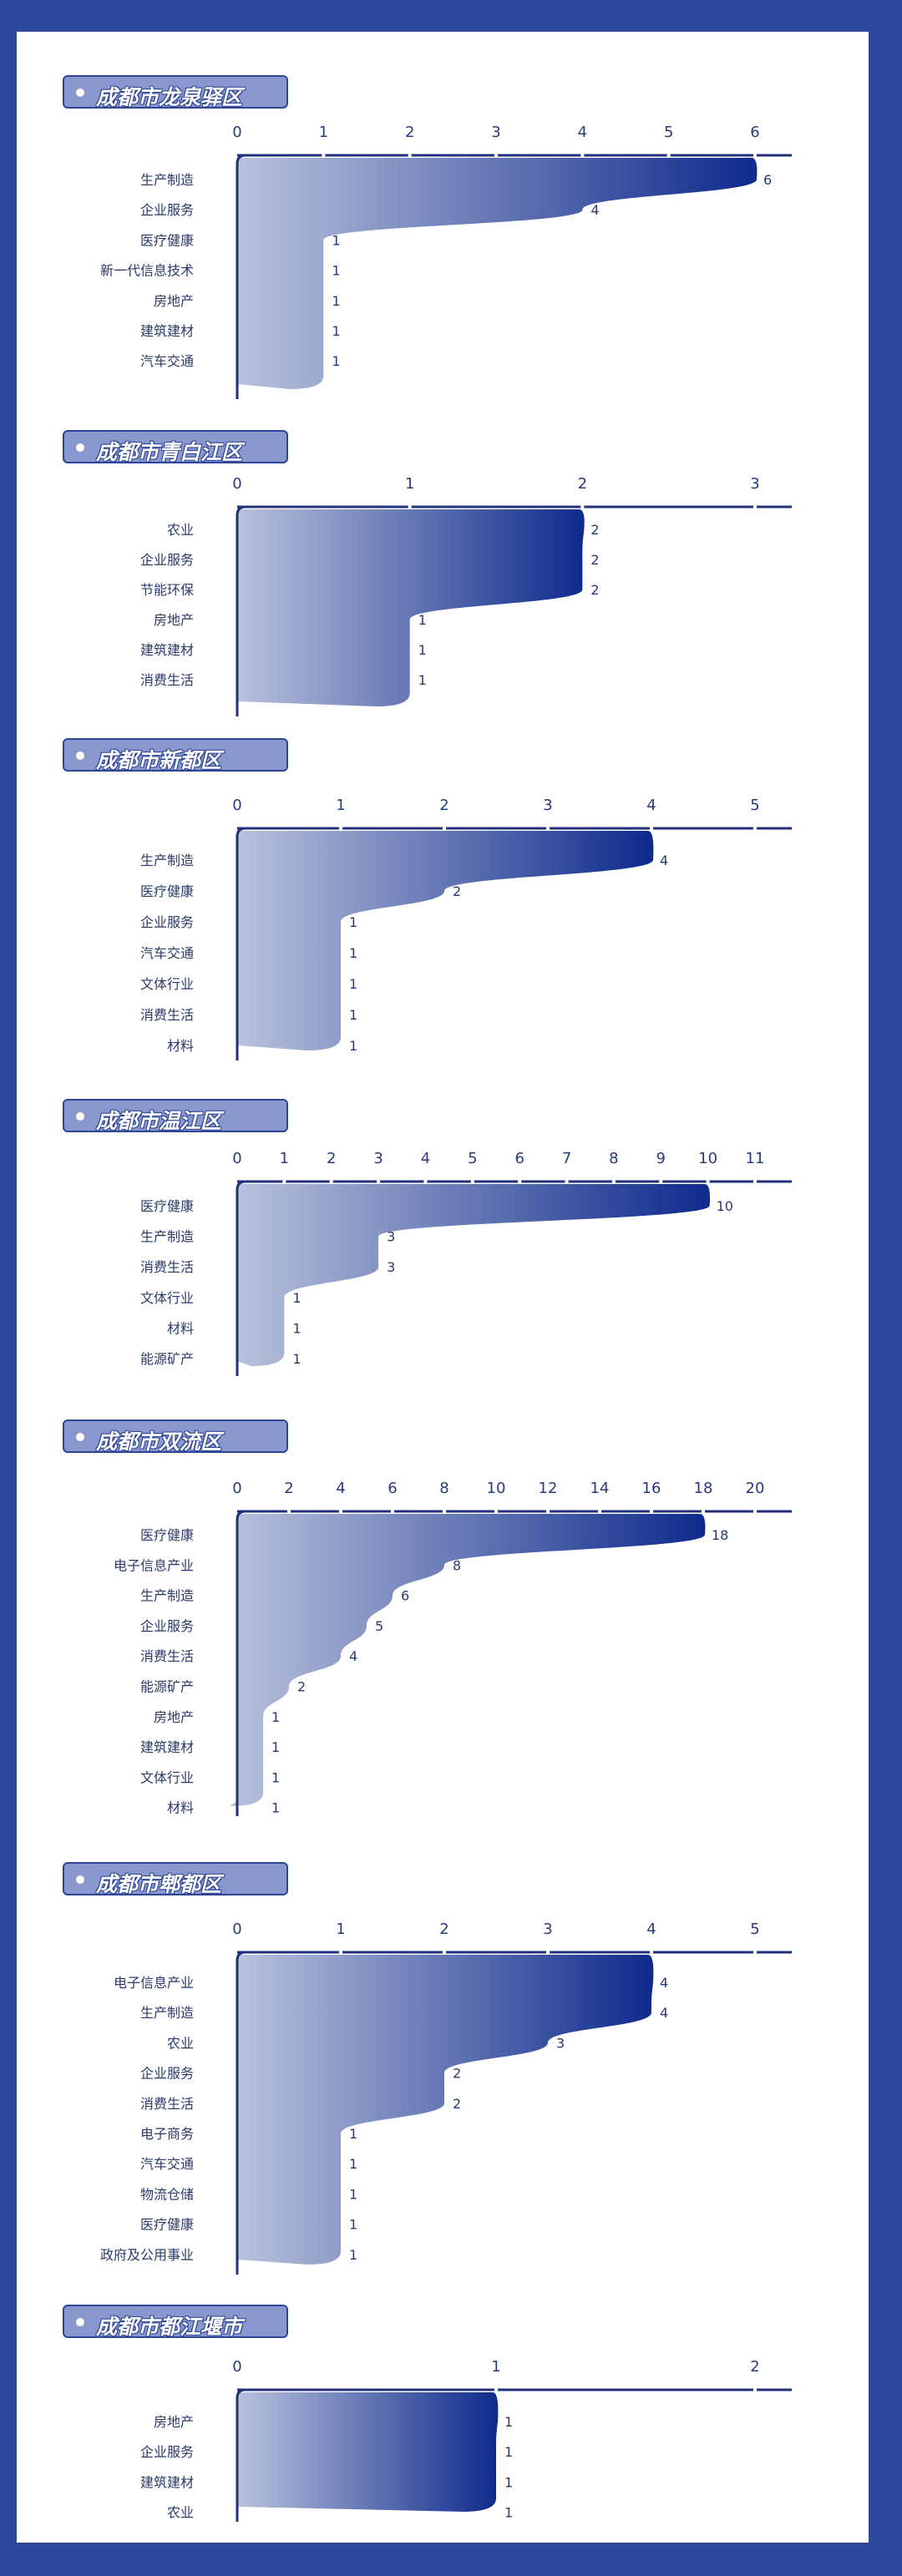 This screenshot has width=902, height=2576. I want to click on category-label: 新一代信息技术, so click(147, 271).